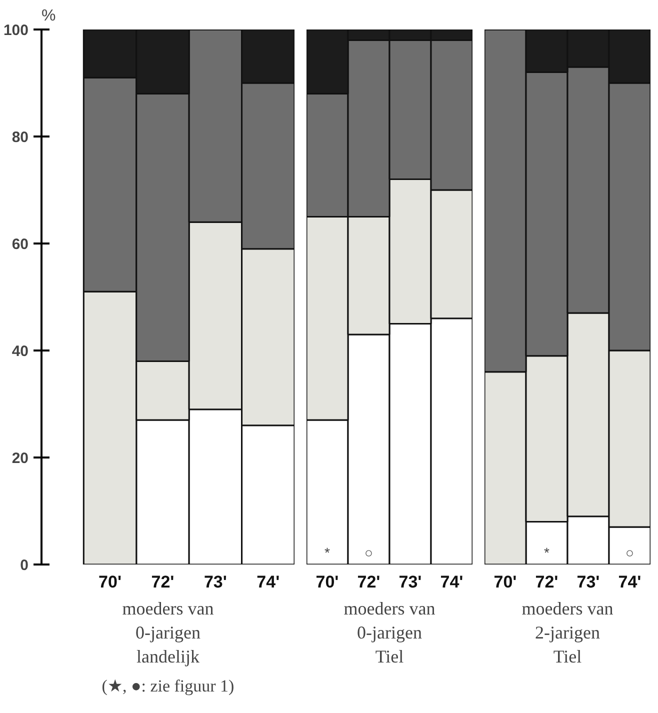  What do you see at coordinates (168, 632) in the screenshot?
I see `x-axis-title: moeders van 0-jarigen landelijk` at bounding box center [168, 632].